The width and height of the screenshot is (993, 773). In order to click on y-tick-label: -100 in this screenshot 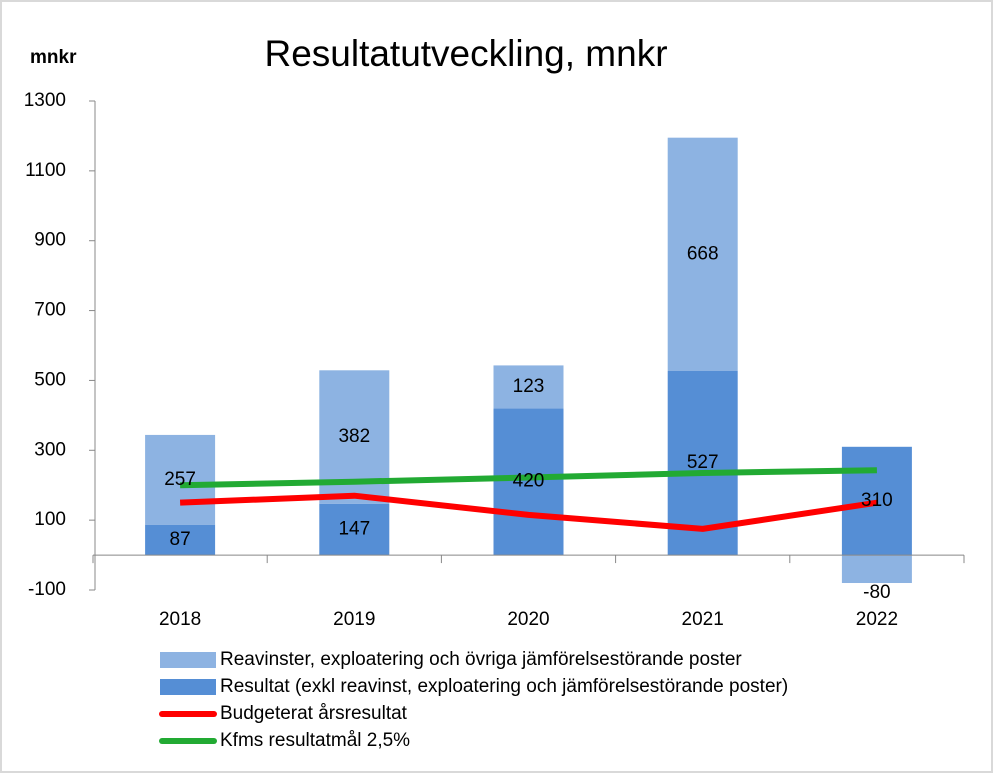, I will do `click(47, 589)`.